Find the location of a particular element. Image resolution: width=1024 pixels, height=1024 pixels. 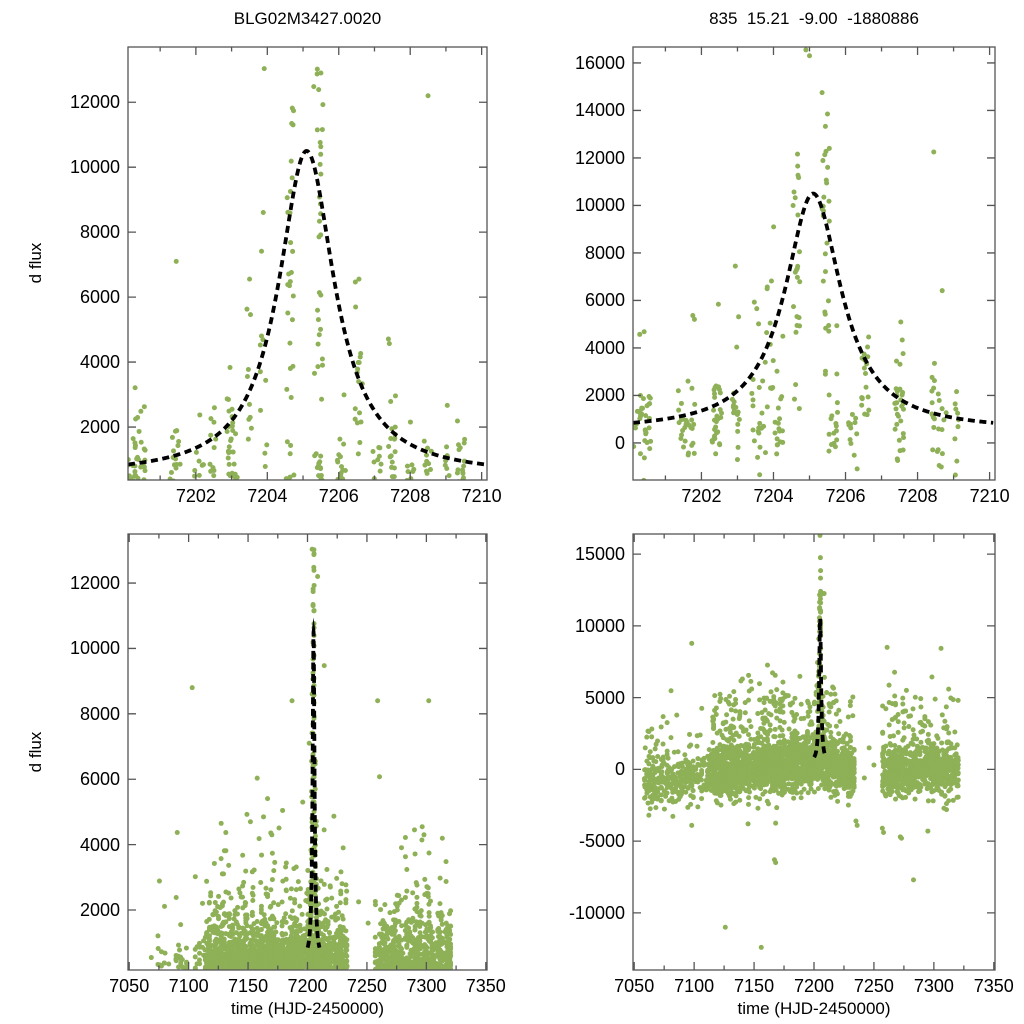

y-tick-label: -5000 is located at coordinates (601, 841).